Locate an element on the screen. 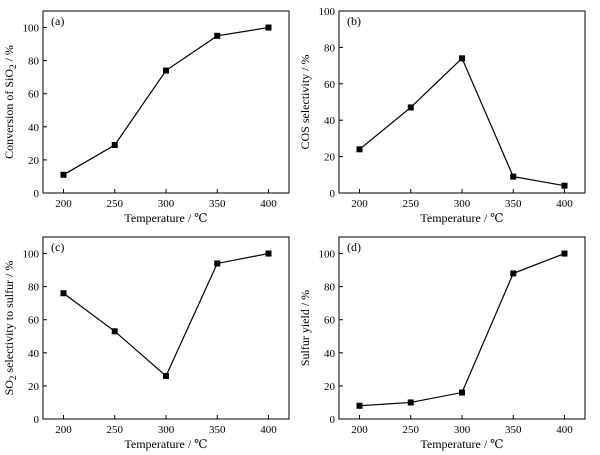 The image size is (600, 455). y-axis-label-main: Sulfur yield / % is located at coordinates (305, 328).